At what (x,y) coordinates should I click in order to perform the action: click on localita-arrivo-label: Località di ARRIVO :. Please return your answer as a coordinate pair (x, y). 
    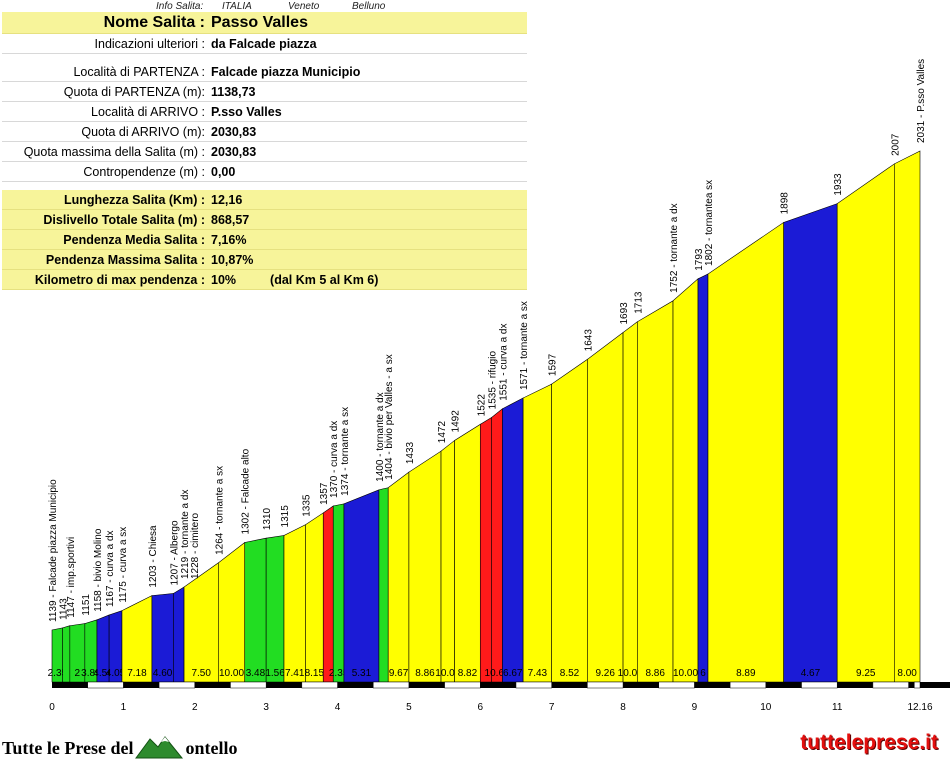
    Looking at the image, I should click on (148, 111).